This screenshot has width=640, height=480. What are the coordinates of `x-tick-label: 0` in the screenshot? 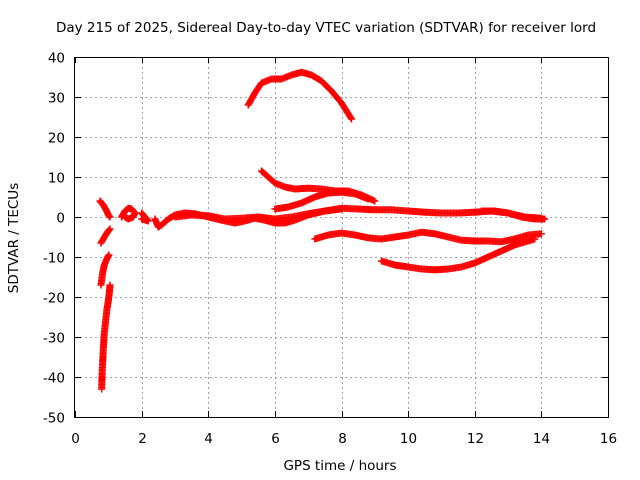 It's located at (75, 439).